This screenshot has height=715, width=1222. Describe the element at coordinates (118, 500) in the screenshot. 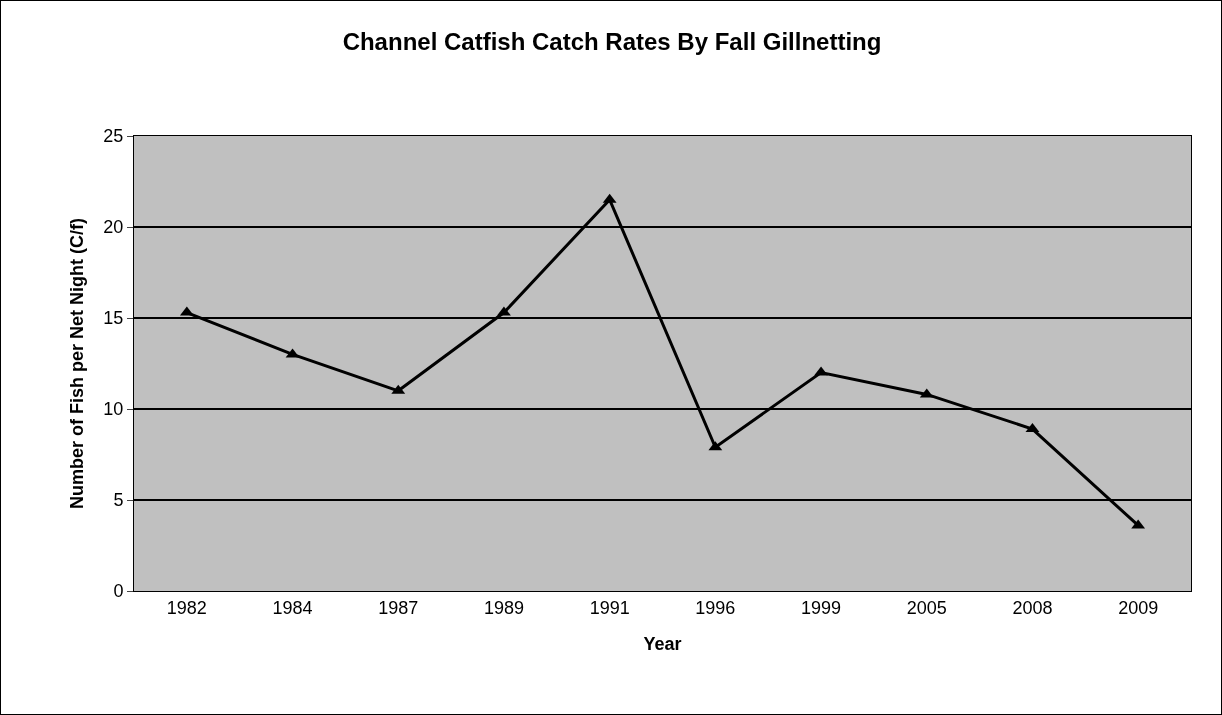

I see `y-tick-label: 5` at that location.